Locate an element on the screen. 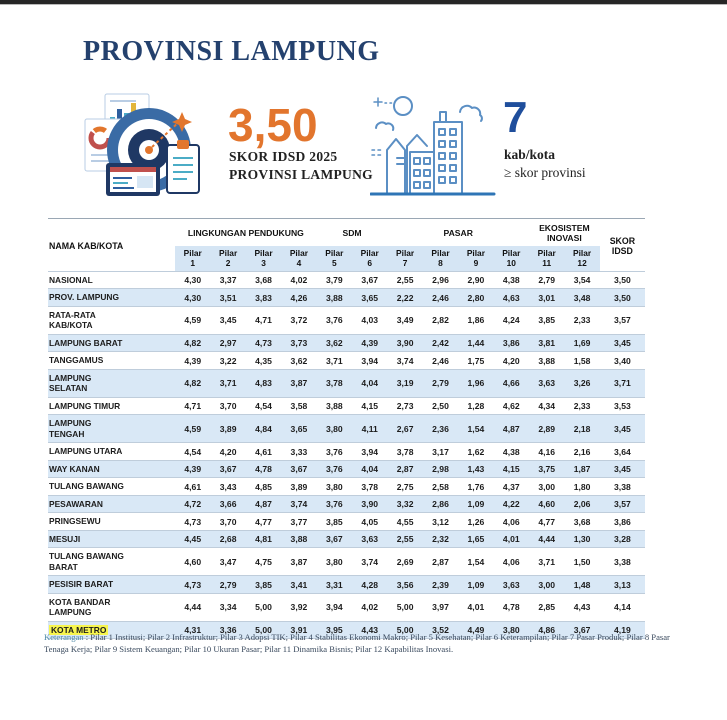  pilar-column-header: Pilar 1 is located at coordinates (193, 258).